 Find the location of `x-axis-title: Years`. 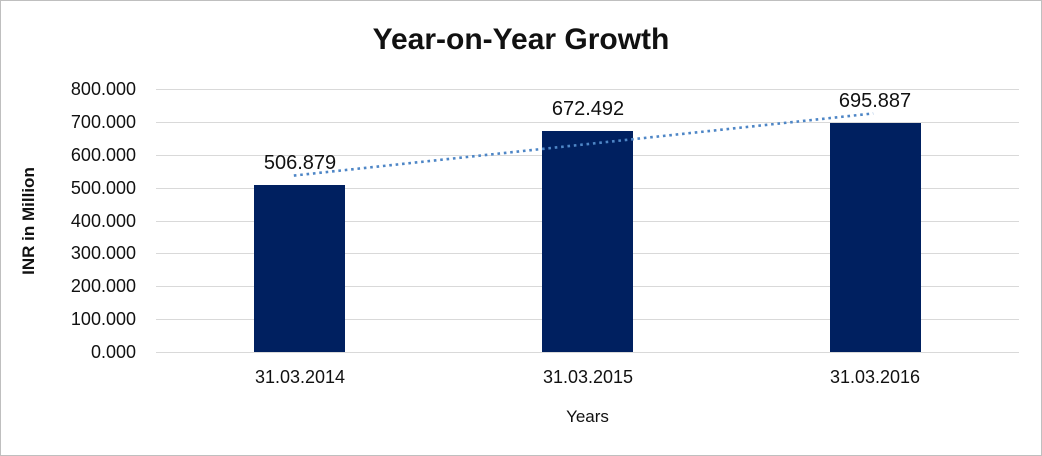

x-axis-title: Years is located at coordinates (587, 416).